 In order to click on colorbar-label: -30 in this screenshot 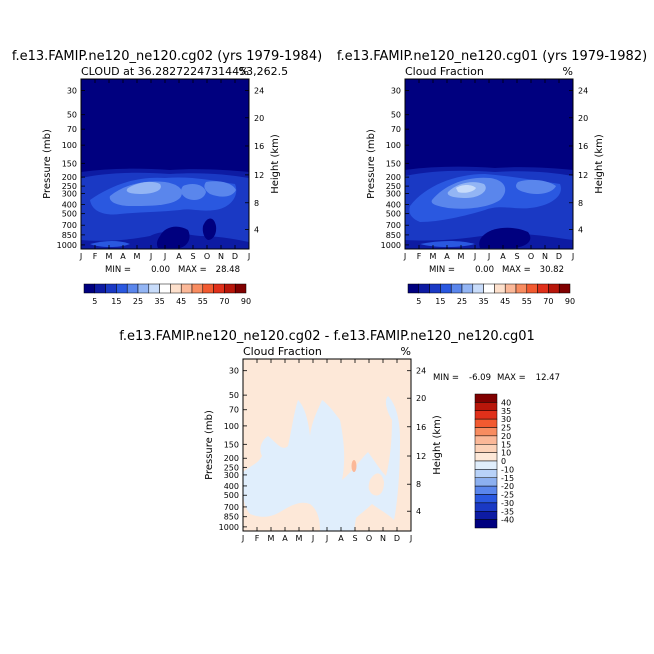, I will do `click(507, 503)`.